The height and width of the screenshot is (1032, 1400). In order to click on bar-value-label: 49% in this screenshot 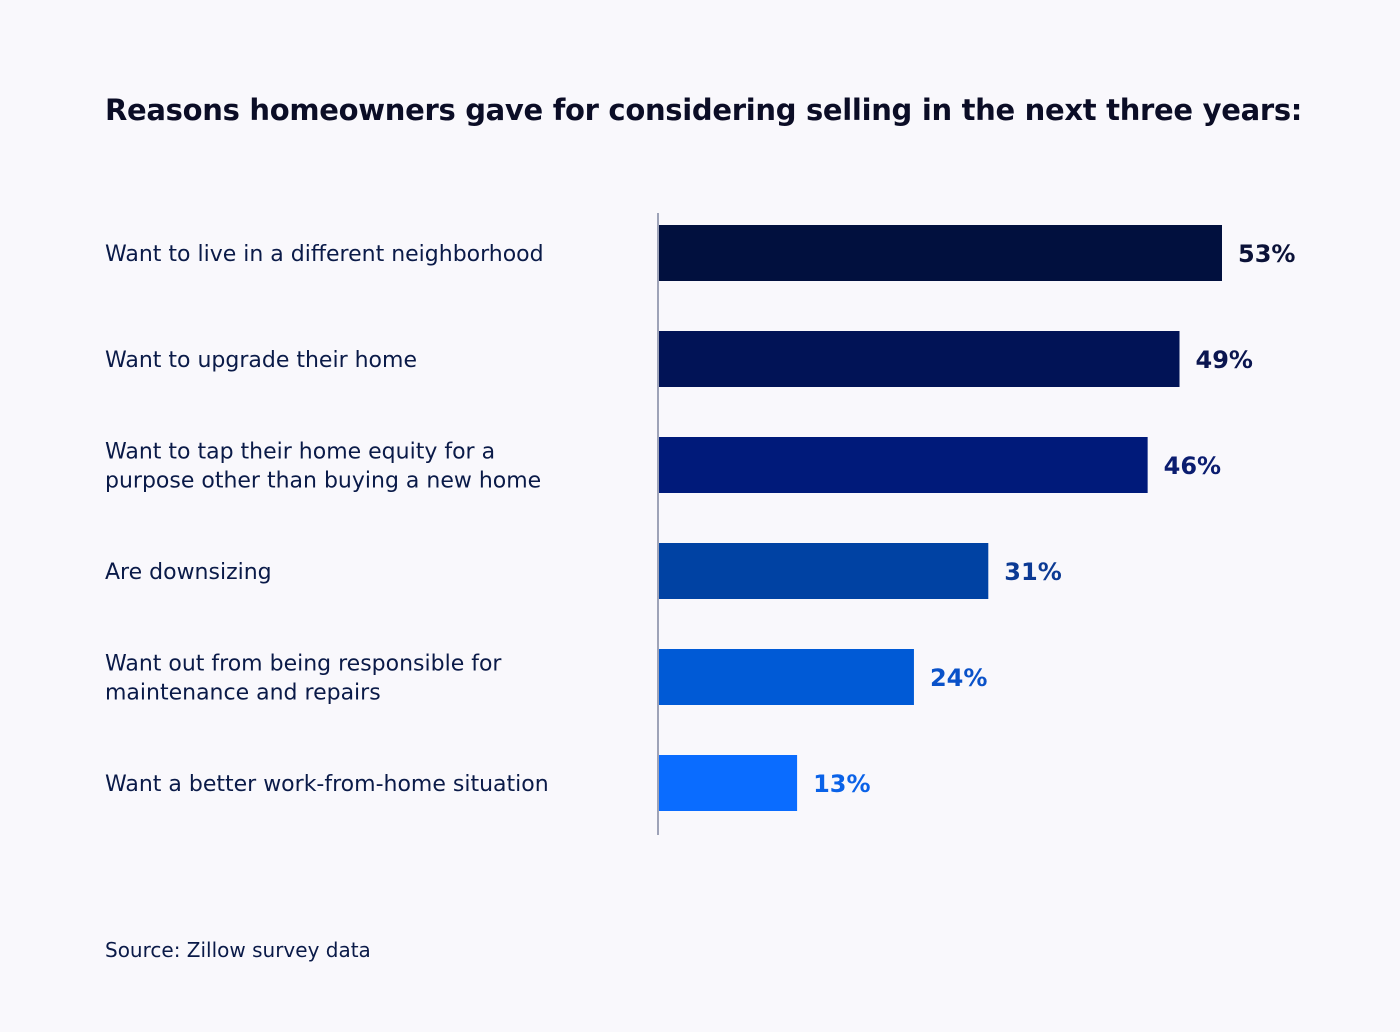, I will do `click(1224, 360)`.